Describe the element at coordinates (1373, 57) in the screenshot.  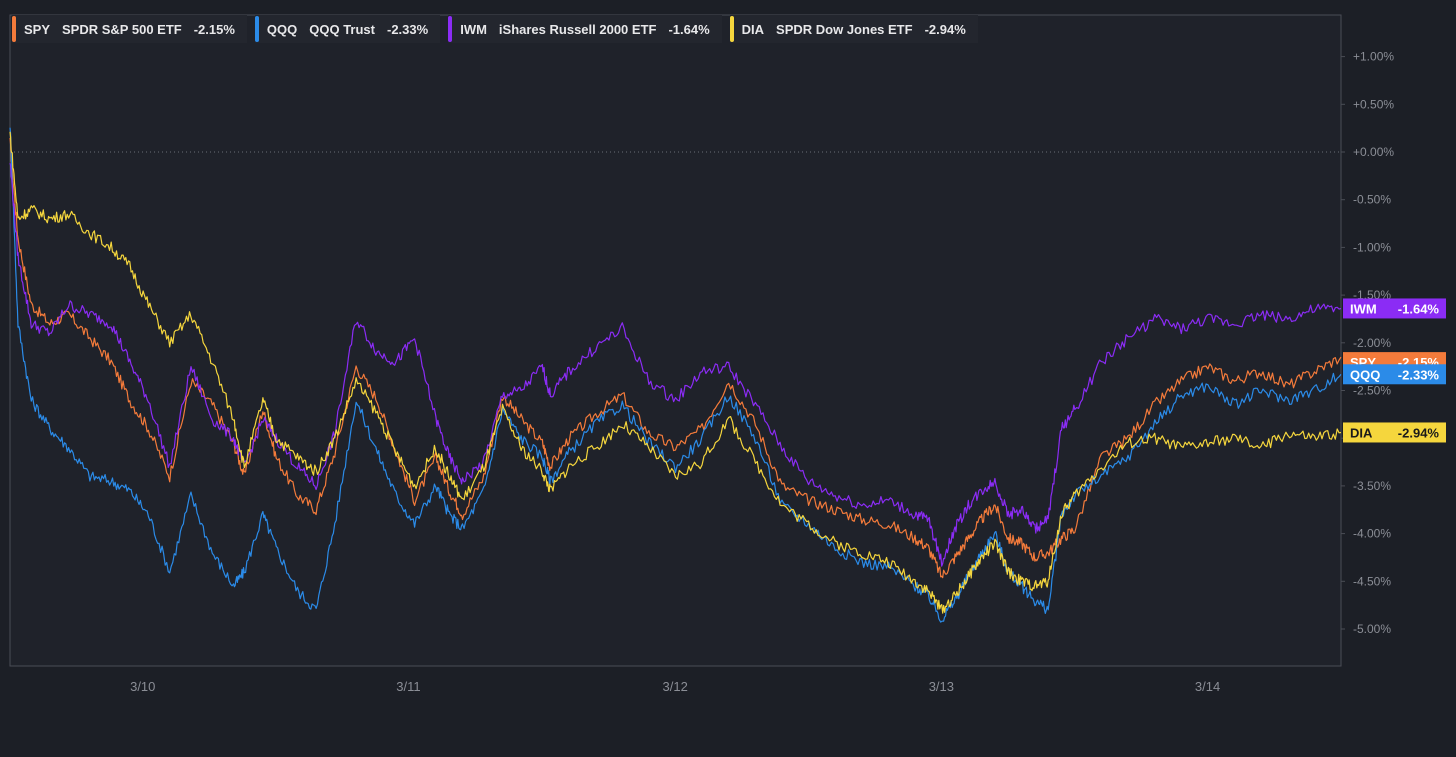
I see `y-tick-label: +1.00%` at that location.